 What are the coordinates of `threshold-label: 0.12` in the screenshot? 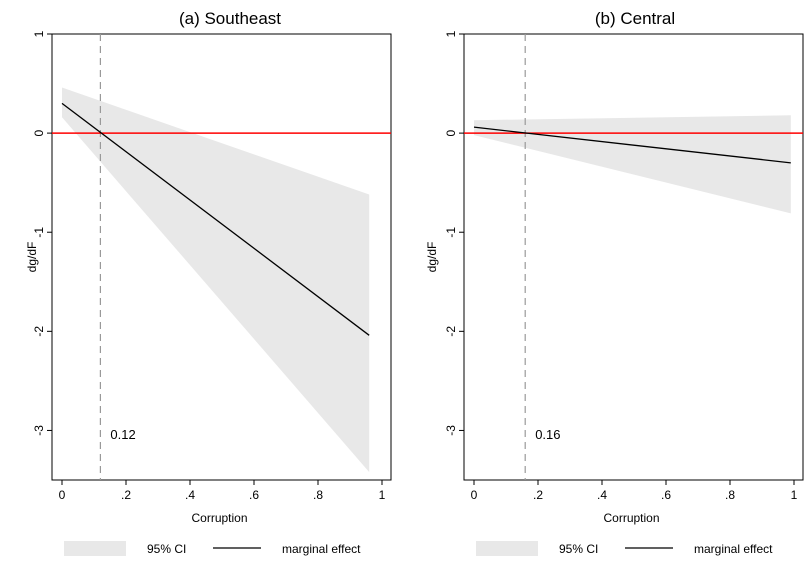 It's located at (122, 434).